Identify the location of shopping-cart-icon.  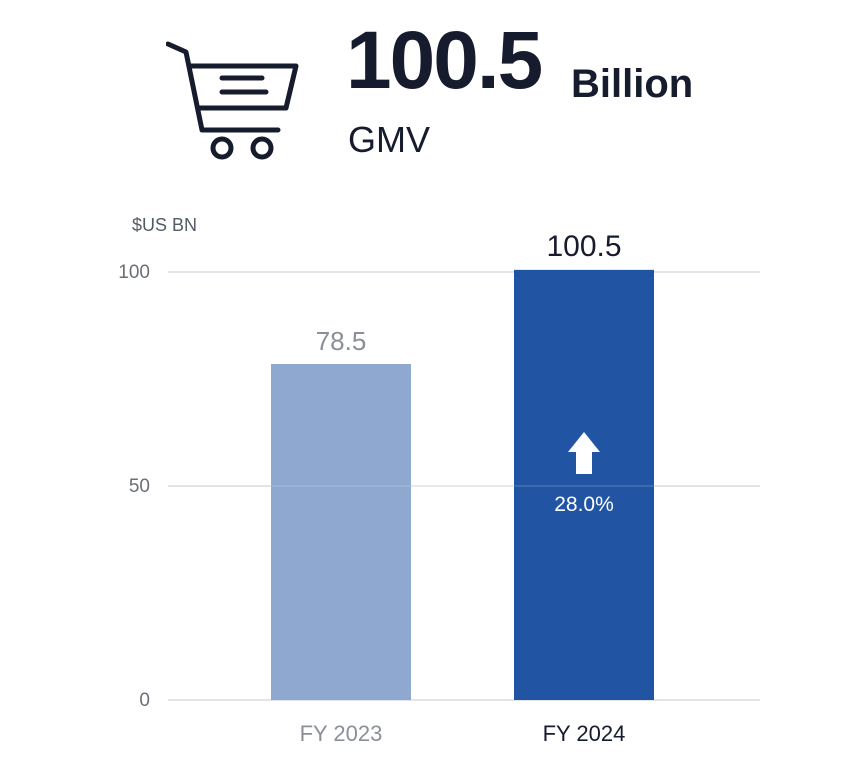
(232, 100).